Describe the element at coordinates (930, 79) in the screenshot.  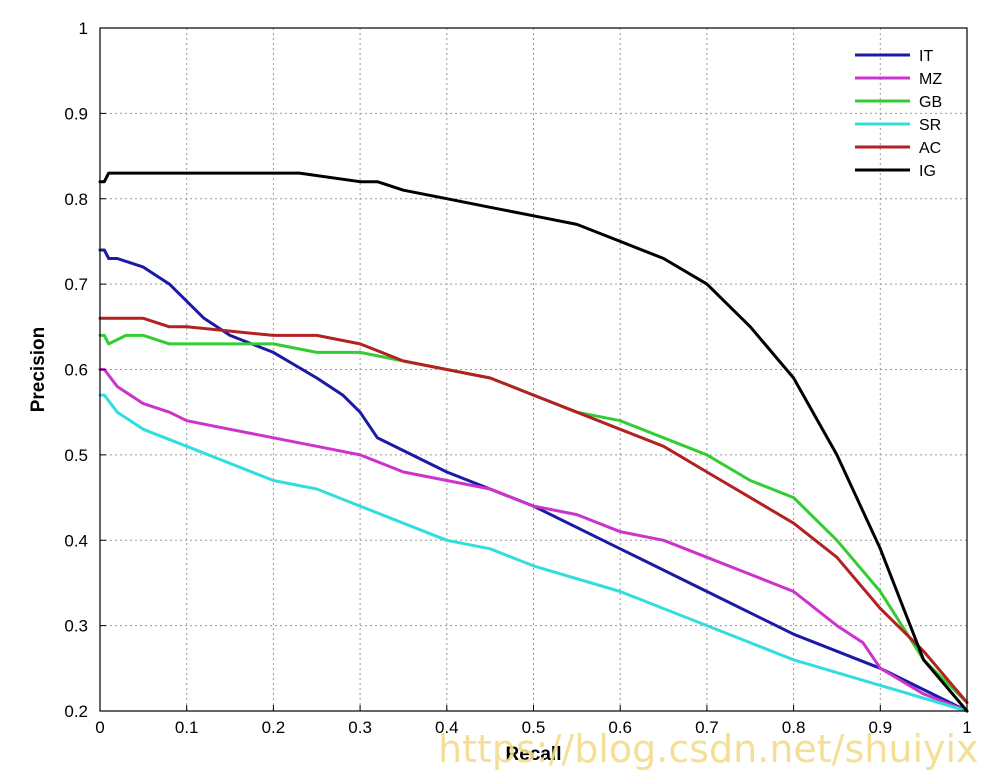
I see `legend-label-mz: MZ` at that location.